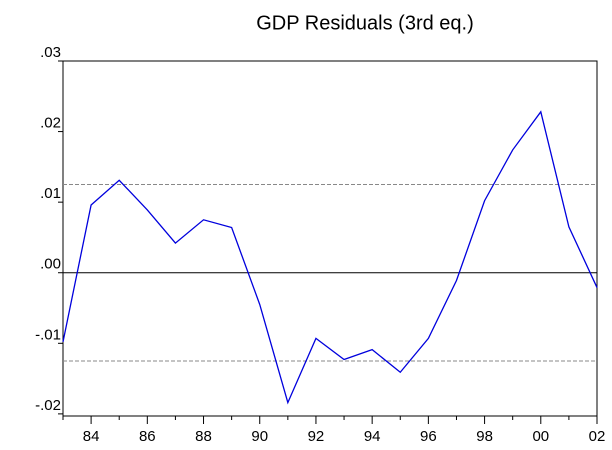 This screenshot has width=612, height=450. What do you see at coordinates (372, 436) in the screenshot?
I see `x-tick-label: 94` at bounding box center [372, 436].